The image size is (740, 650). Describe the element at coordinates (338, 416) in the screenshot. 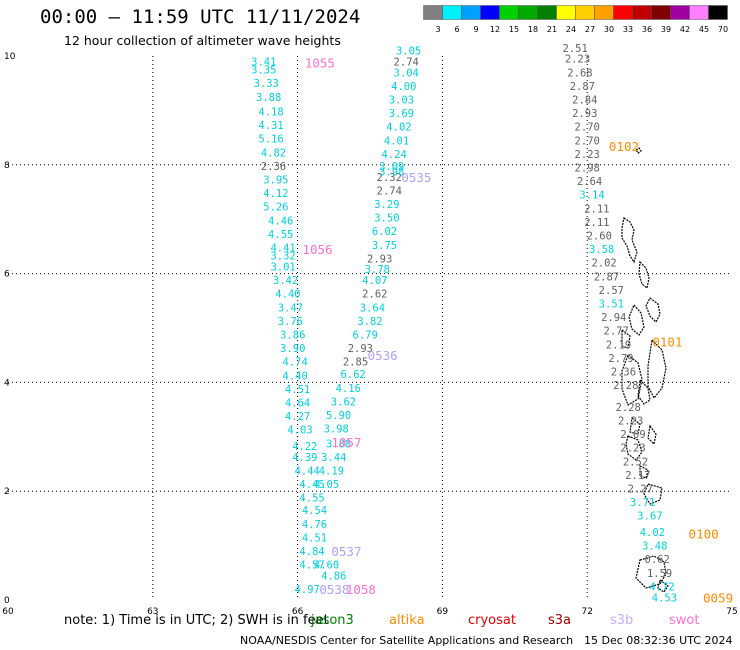

I see `wave-height-value: 5.90` at that location.